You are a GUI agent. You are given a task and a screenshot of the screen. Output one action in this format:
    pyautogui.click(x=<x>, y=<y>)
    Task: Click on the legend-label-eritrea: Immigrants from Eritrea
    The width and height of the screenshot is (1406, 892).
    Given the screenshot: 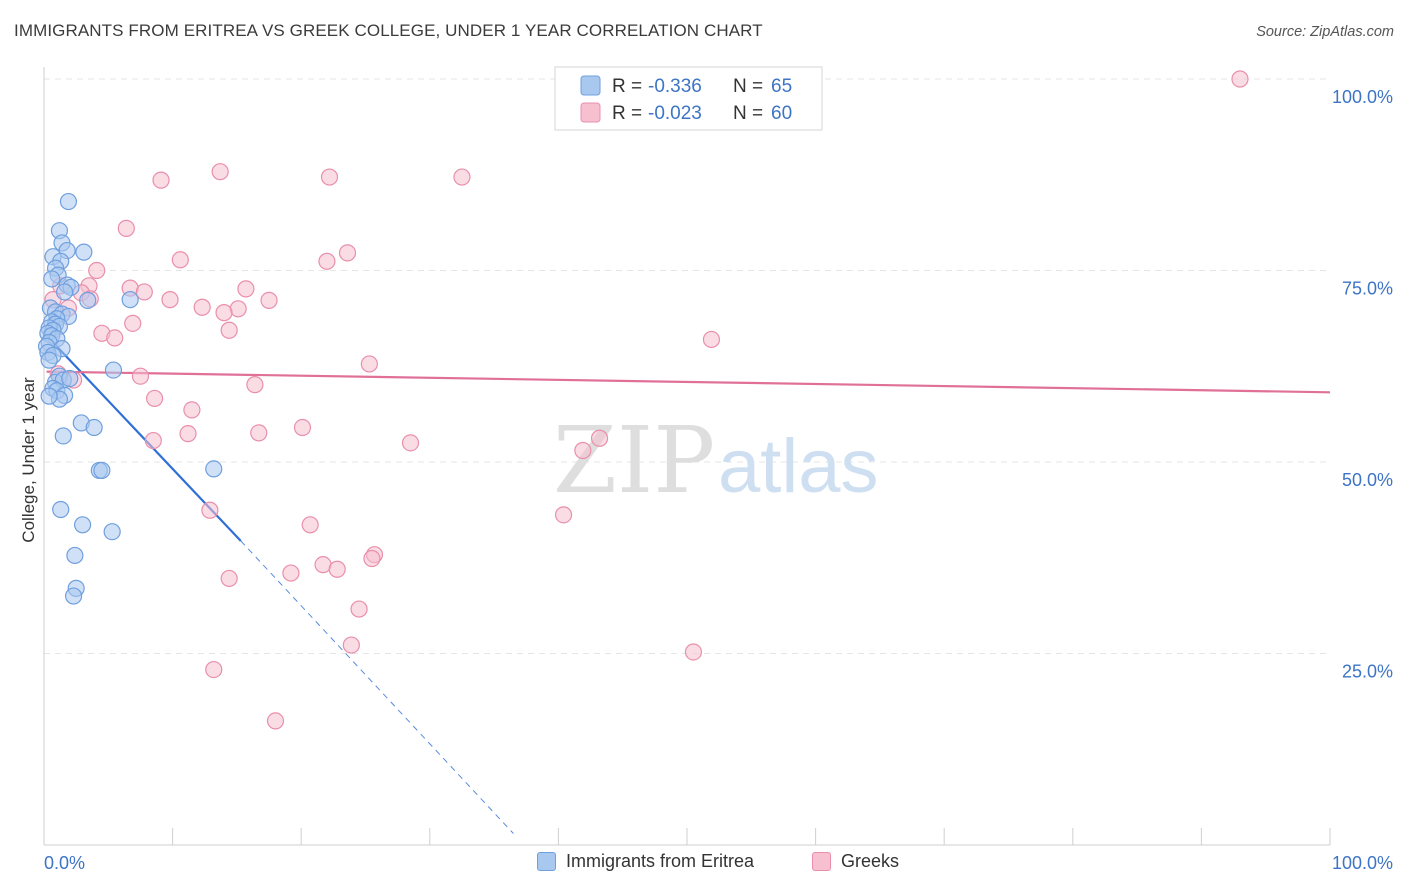 What is the action you would take?
    pyautogui.click(x=660, y=861)
    